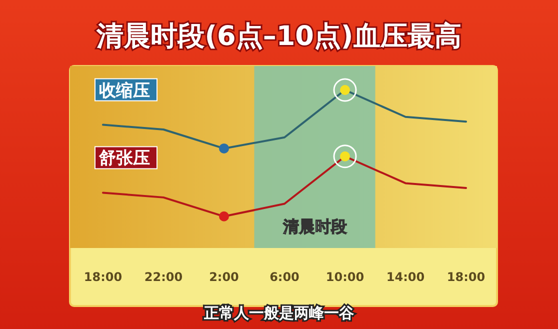 Image resolution: width=558 pixels, height=329 pixels. What do you see at coordinates (124, 158) in the screenshot?
I see `series-label: 舒张压` at bounding box center [124, 158].